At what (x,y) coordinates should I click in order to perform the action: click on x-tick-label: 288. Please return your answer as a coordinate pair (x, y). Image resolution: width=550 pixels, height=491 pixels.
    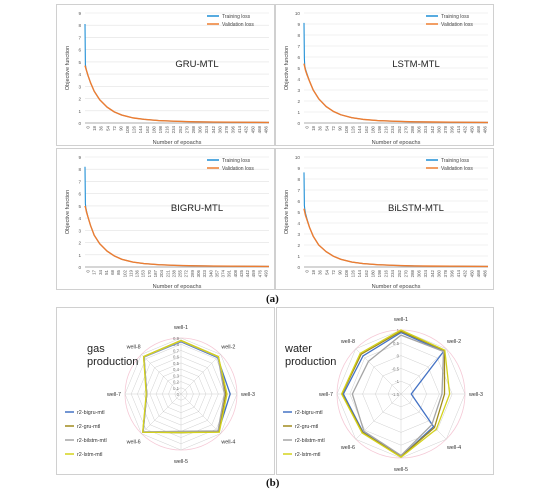
    Looking at the image, I should click on (193, 129).